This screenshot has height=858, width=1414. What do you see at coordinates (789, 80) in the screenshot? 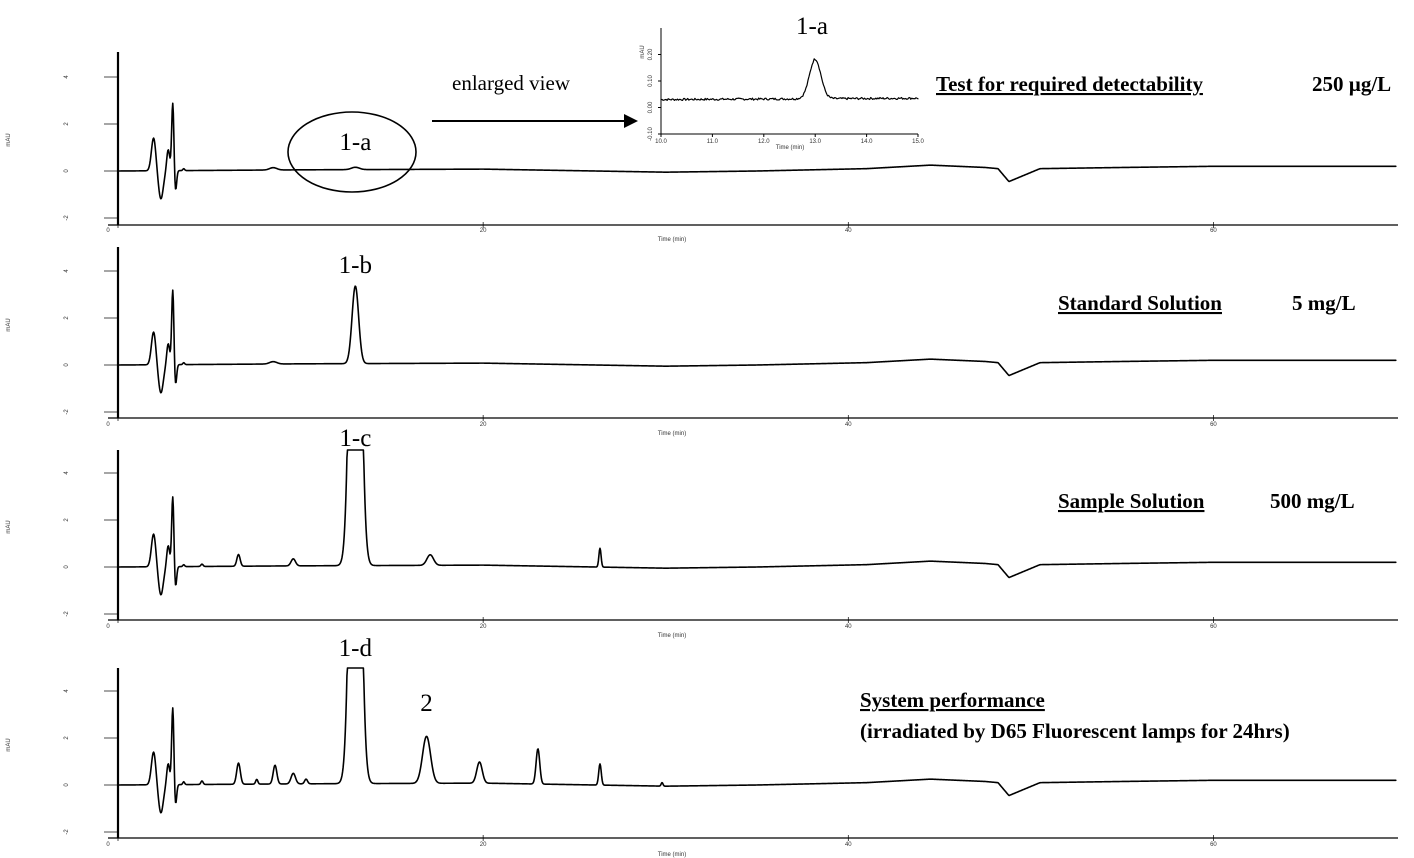
I see `inset-trace` at bounding box center [789, 80].